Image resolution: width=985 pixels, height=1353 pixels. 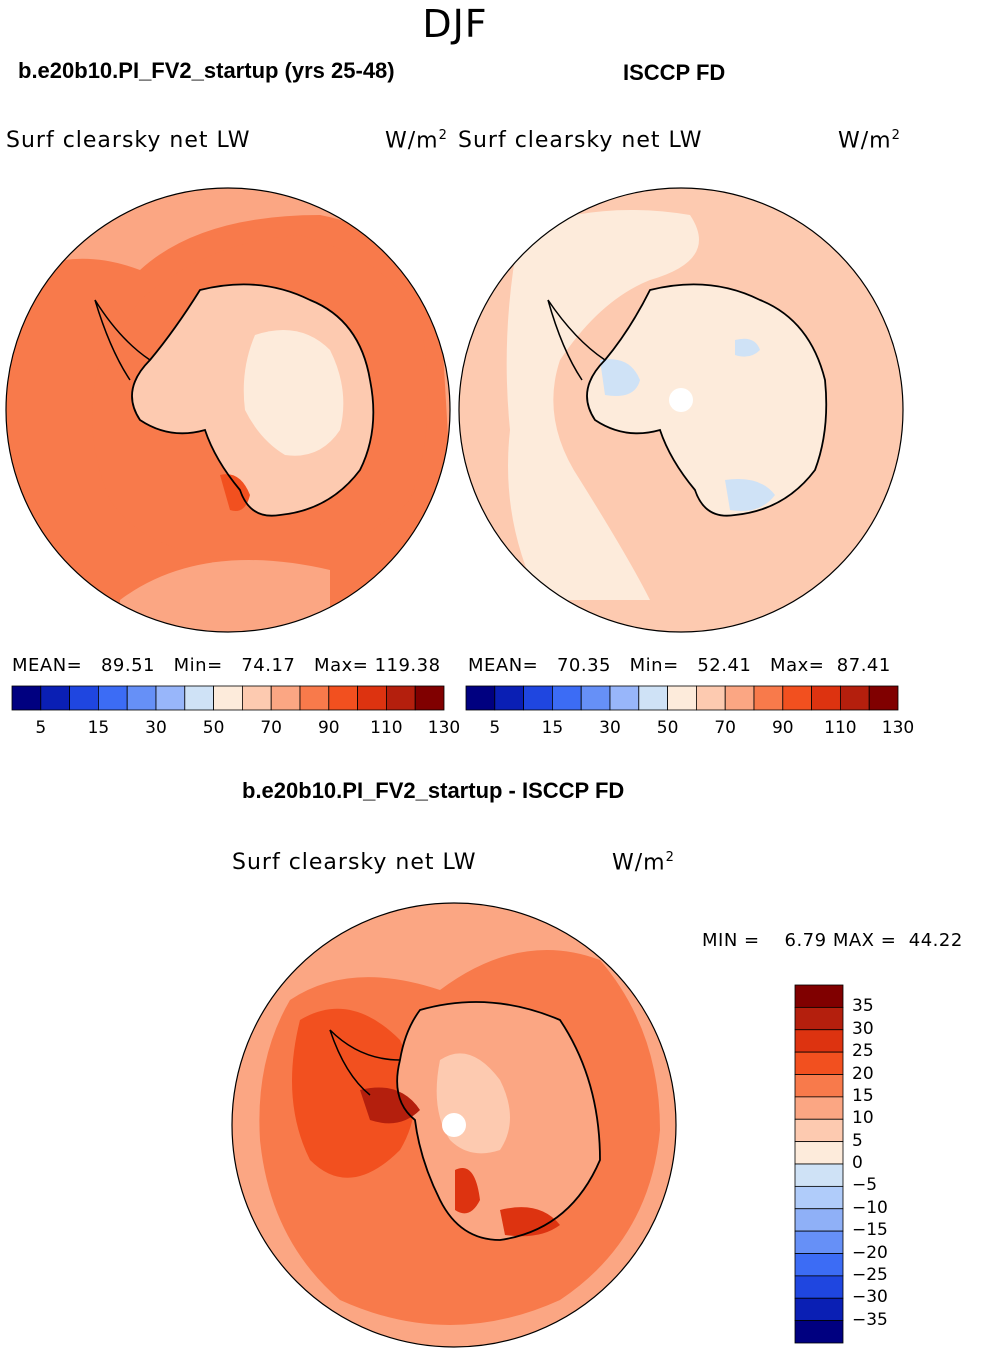 I want to click on right-variable-label: Surf clearsky net LW, so click(x=580, y=140).